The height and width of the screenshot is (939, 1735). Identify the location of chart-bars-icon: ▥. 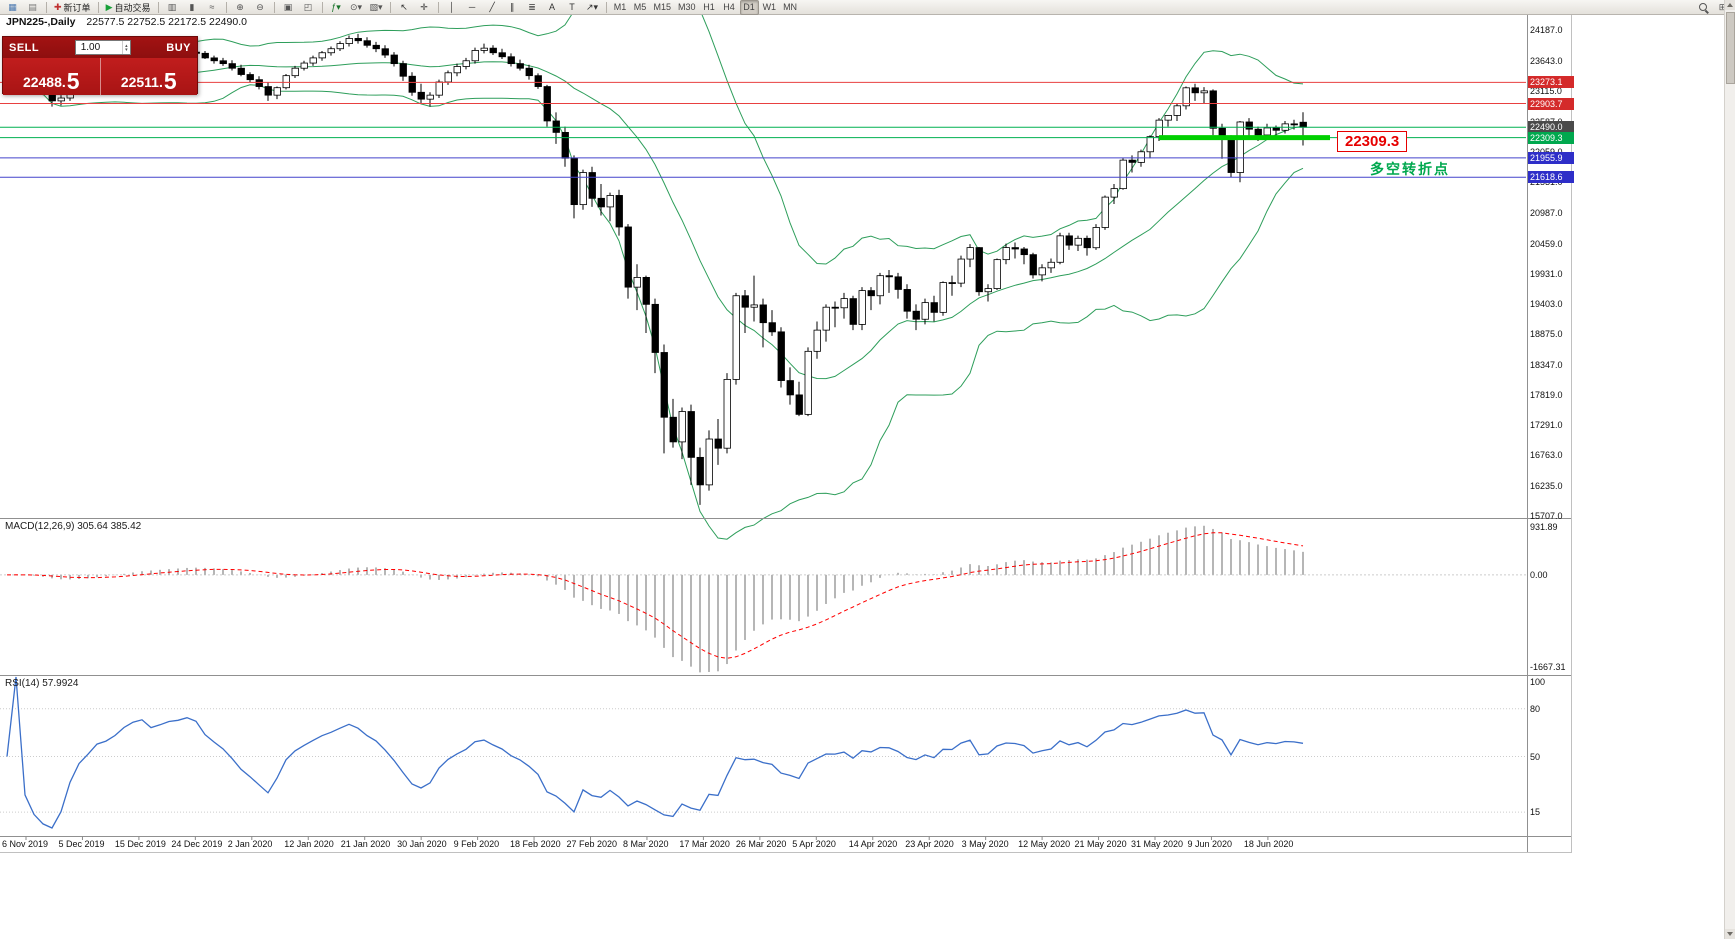
(172, 6).